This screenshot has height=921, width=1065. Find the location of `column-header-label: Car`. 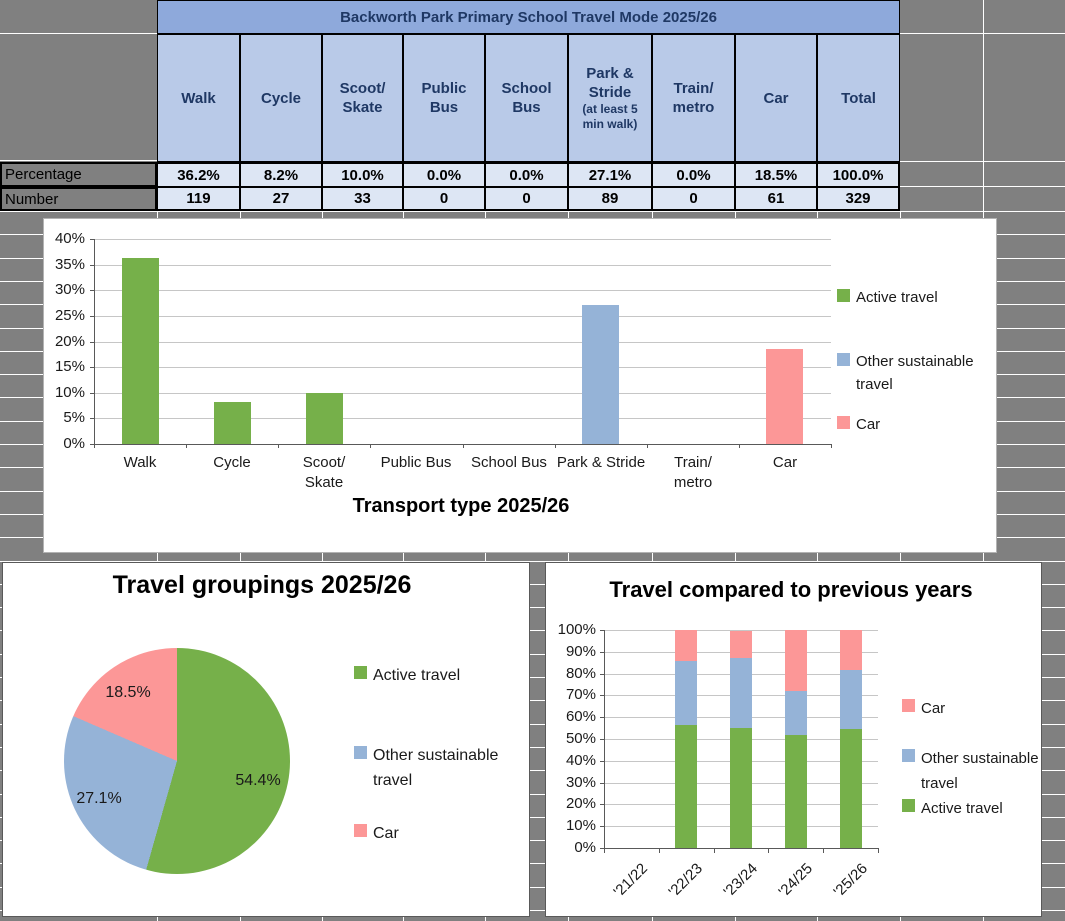

column-header-label: Car is located at coordinates (776, 98).